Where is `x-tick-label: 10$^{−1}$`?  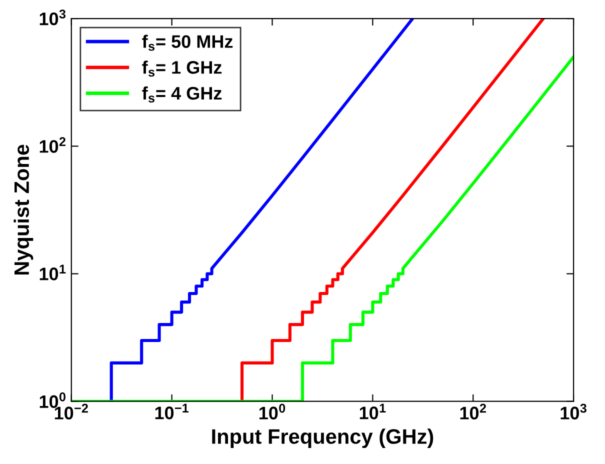
x-tick-label: 10$^{−1}$ is located at coordinates (172, 412).